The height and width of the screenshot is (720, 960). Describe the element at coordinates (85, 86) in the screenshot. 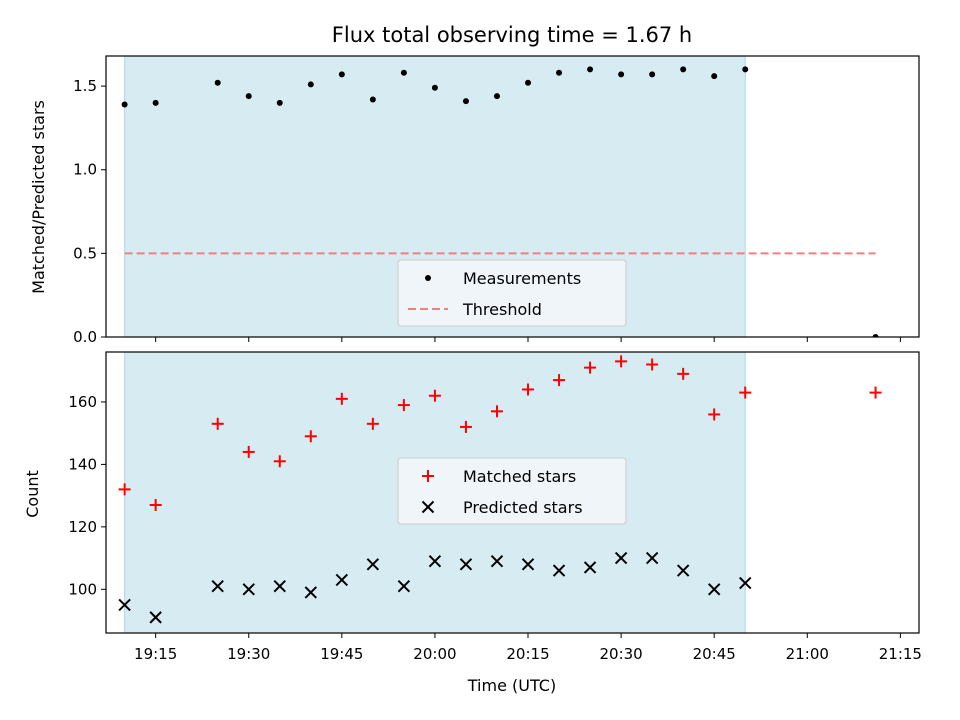

I see `y-tick-label: 1.5` at that location.